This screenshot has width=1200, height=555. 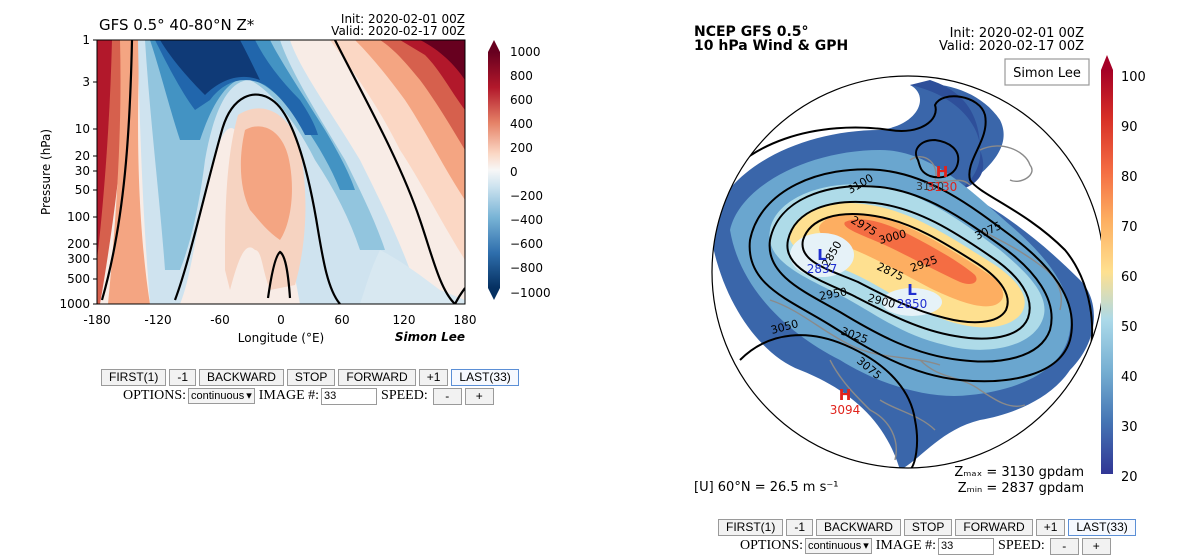 I want to click on right-title-line1: NCEP GFS 0.5°, so click(x=751, y=32).